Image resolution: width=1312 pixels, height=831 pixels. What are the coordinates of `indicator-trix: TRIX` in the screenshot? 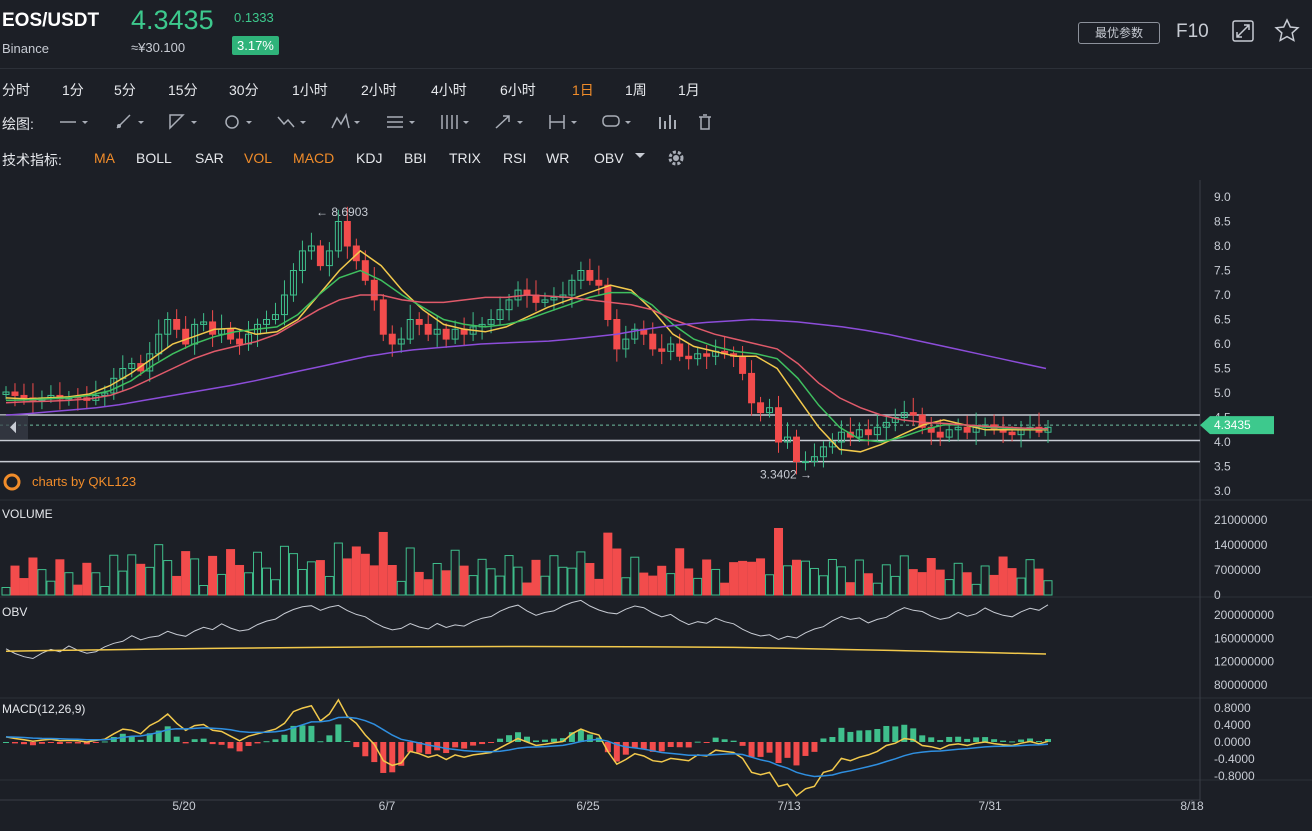 It's located at (465, 158).